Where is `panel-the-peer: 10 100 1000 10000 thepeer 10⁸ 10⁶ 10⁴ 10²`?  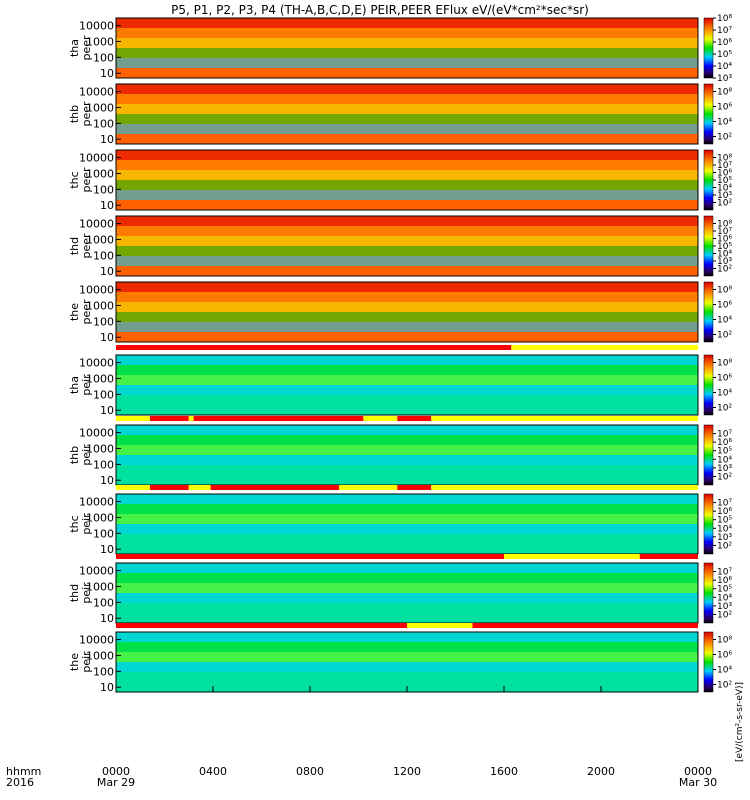 panel-the-peer: 10 100 1000 10000 thepeer 10⁸ 10⁶ 10⁴ 10² is located at coordinates (400, 312).